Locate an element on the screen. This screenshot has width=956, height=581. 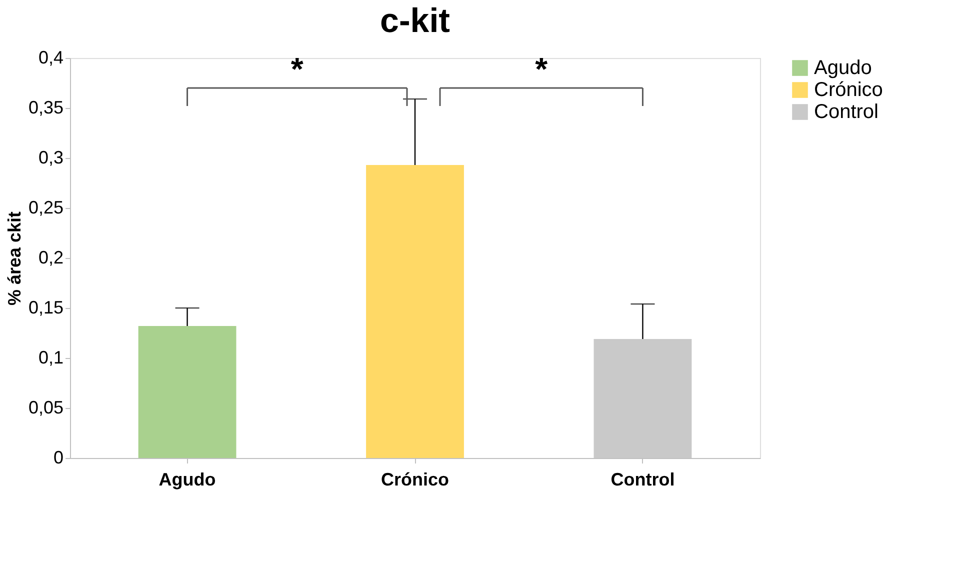
x-tick-label: Control is located at coordinates (642, 480).